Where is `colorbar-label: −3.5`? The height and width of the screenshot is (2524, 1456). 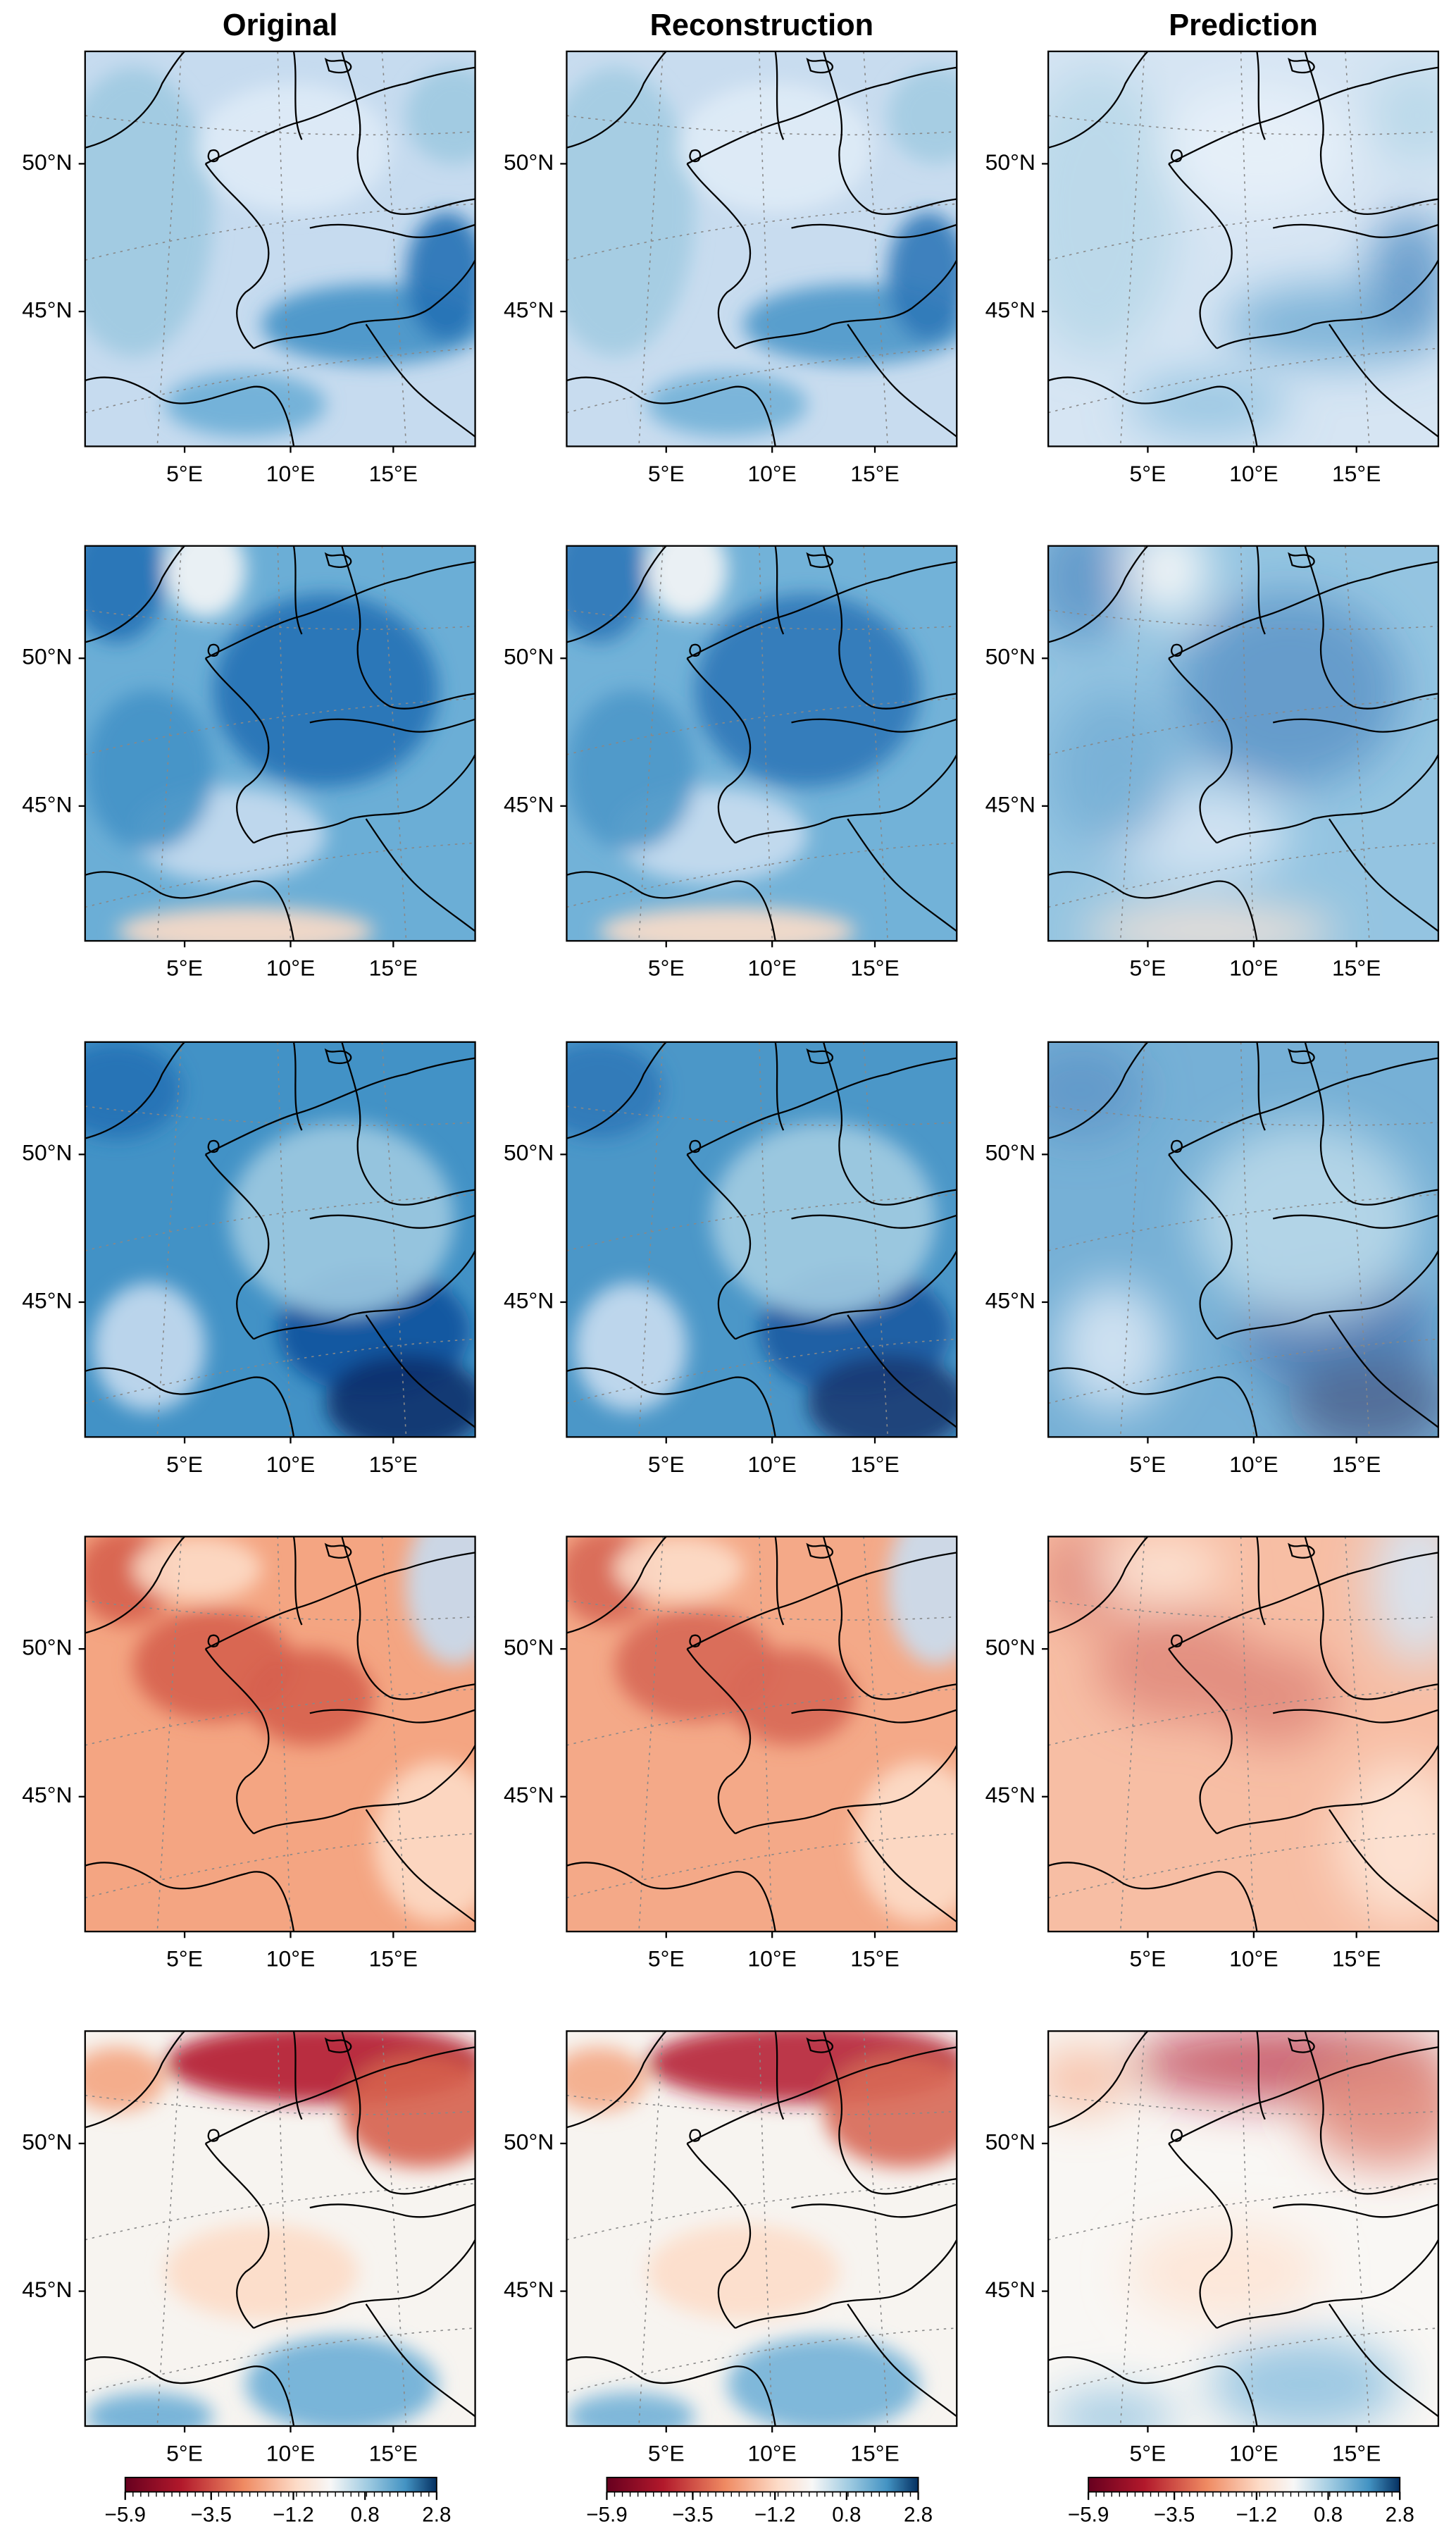
colorbar-label: −3.5 is located at coordinates (1174, 2513).